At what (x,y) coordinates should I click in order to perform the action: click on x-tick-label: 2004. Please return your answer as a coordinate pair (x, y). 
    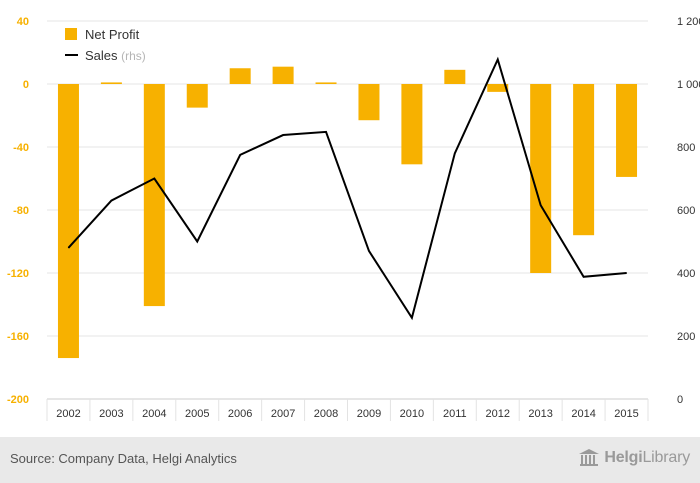
    Looking at the image, I should click on (154, 414).